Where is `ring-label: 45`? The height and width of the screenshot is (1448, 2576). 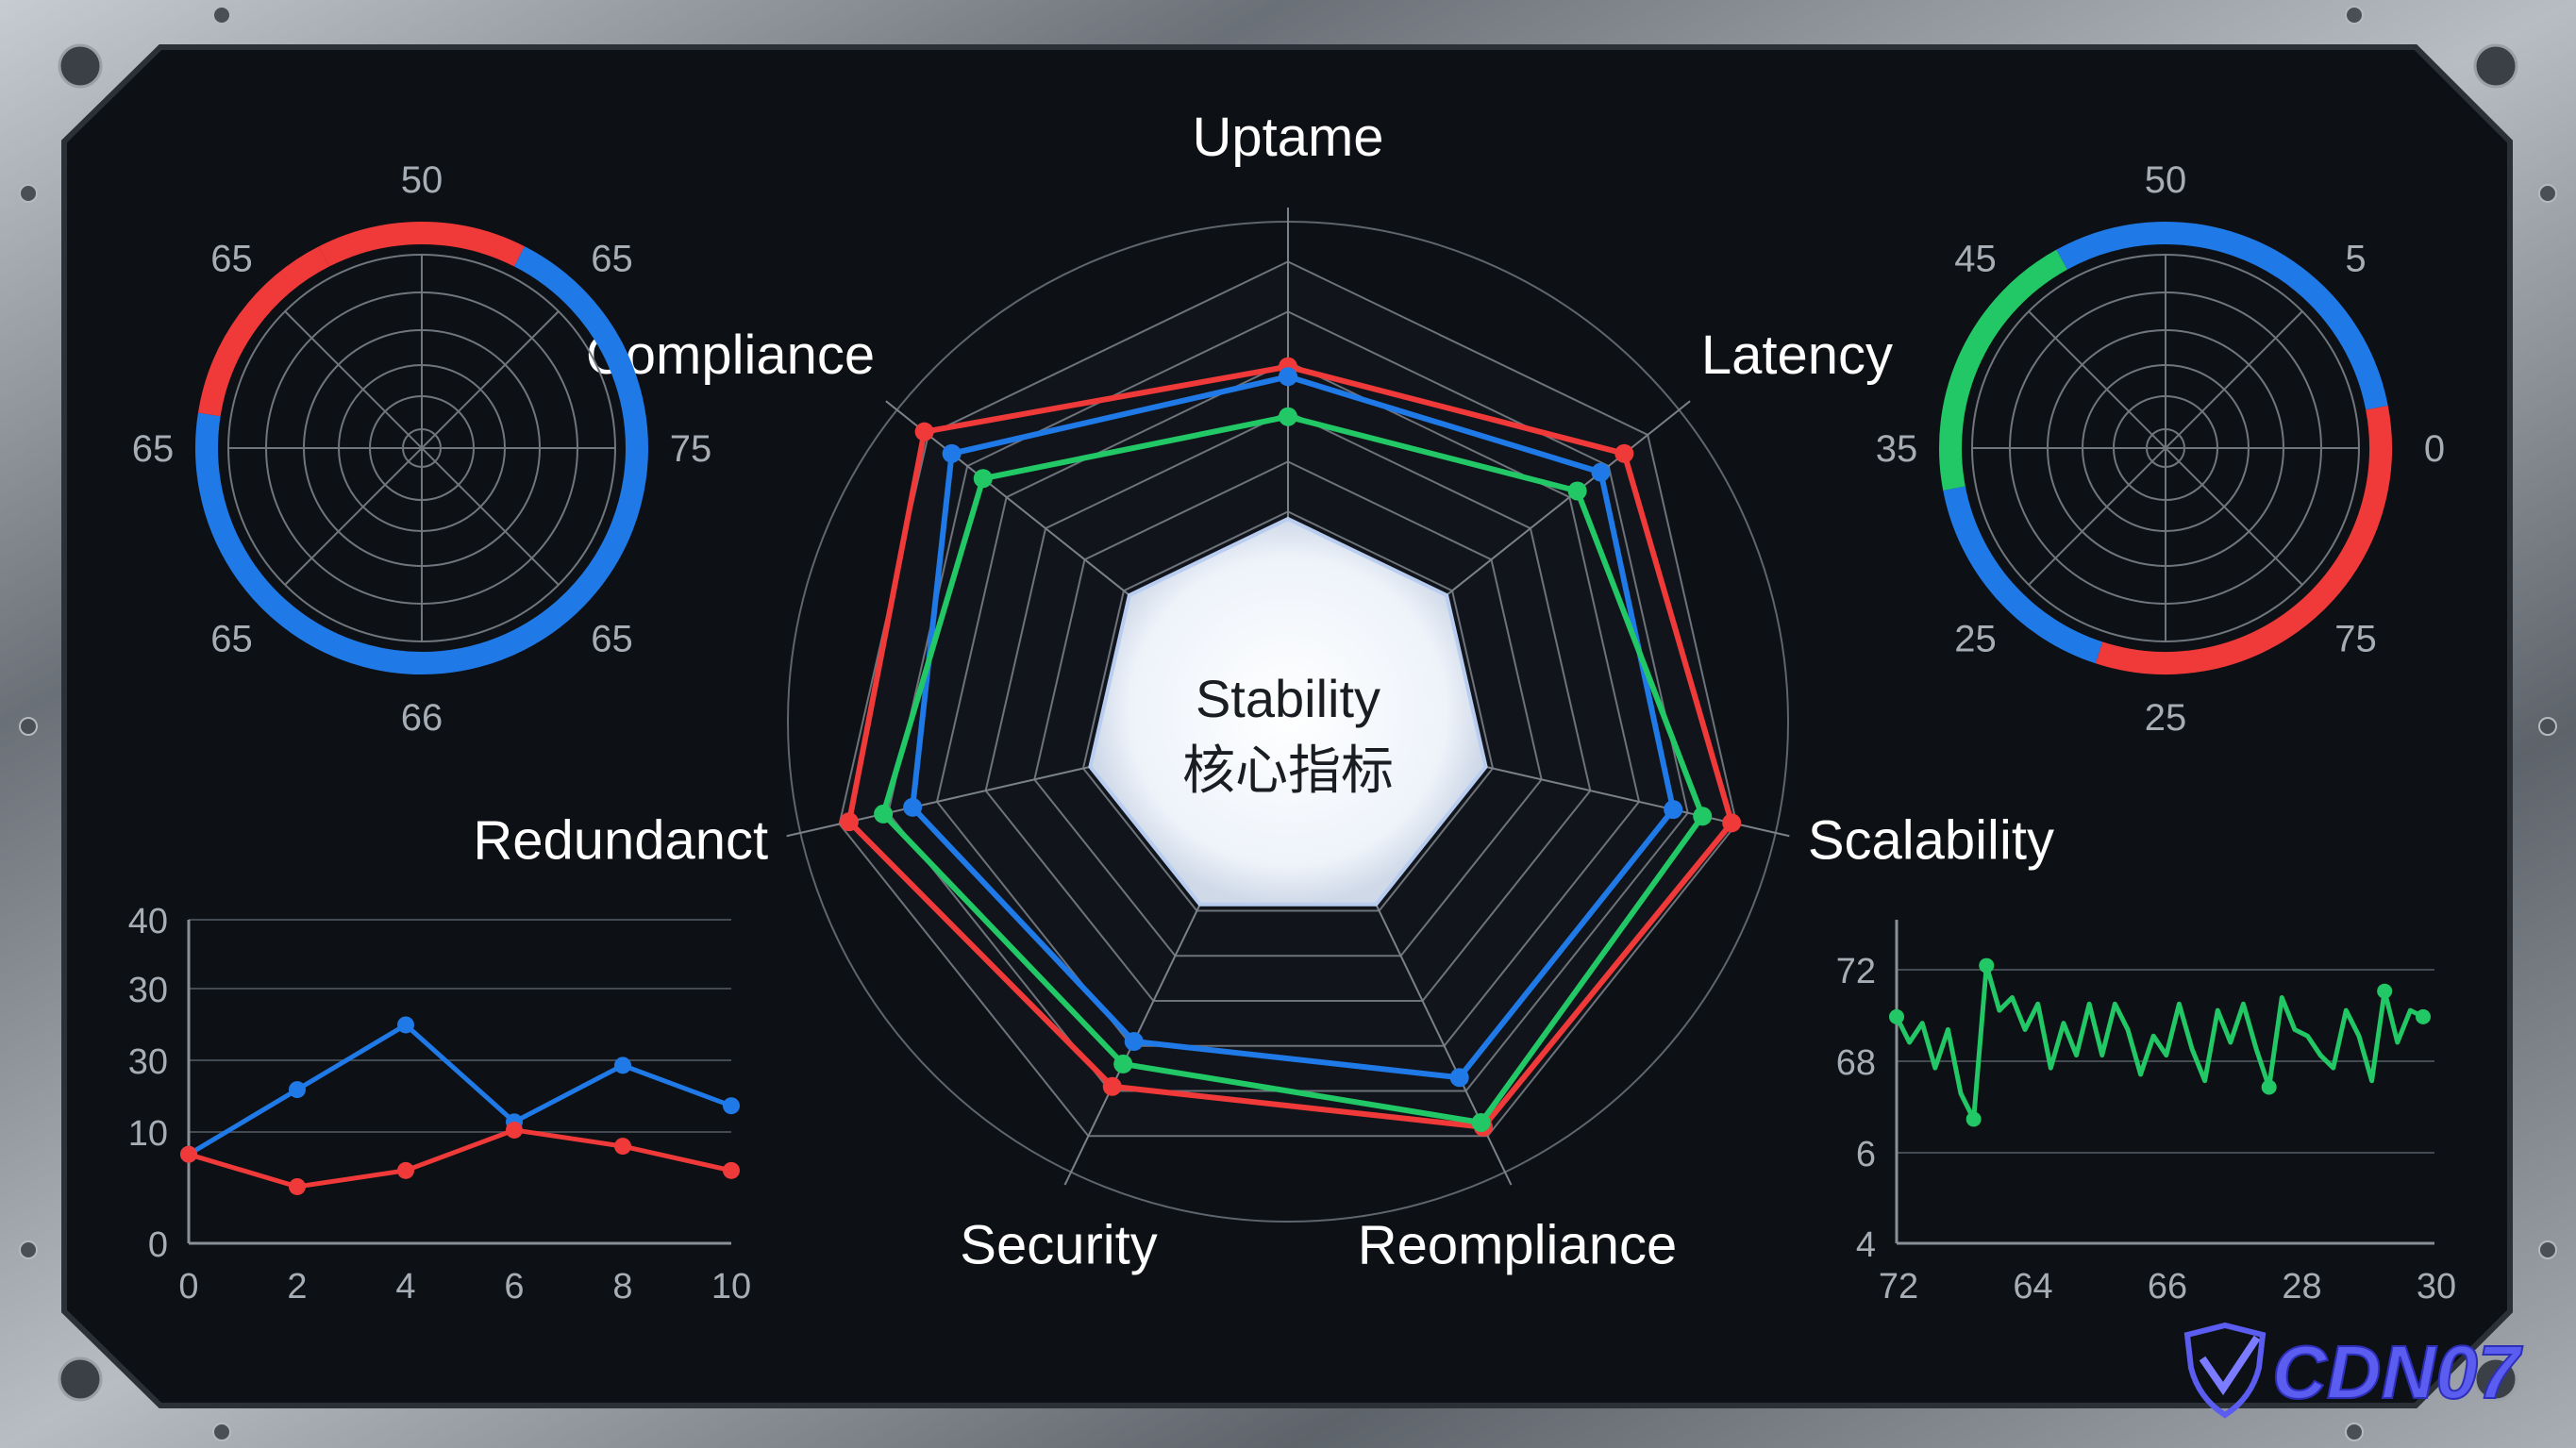 ring-label: 45 is located at coordinates (1975, 258).